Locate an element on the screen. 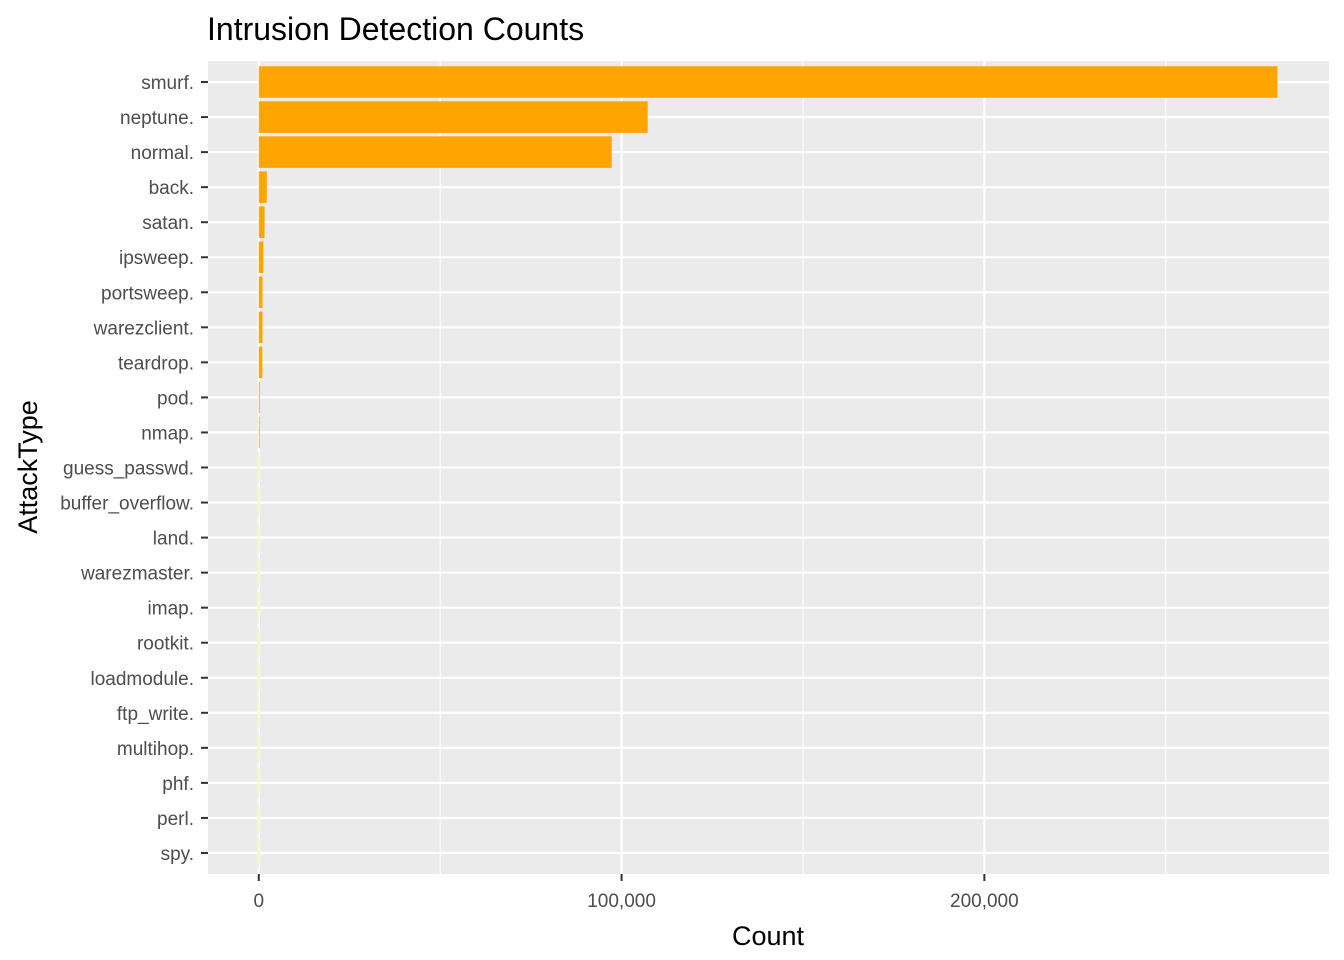 This screenshot has width=1344, height=960. y-tick-label: warezclient. is located at coordinates (143, 328).